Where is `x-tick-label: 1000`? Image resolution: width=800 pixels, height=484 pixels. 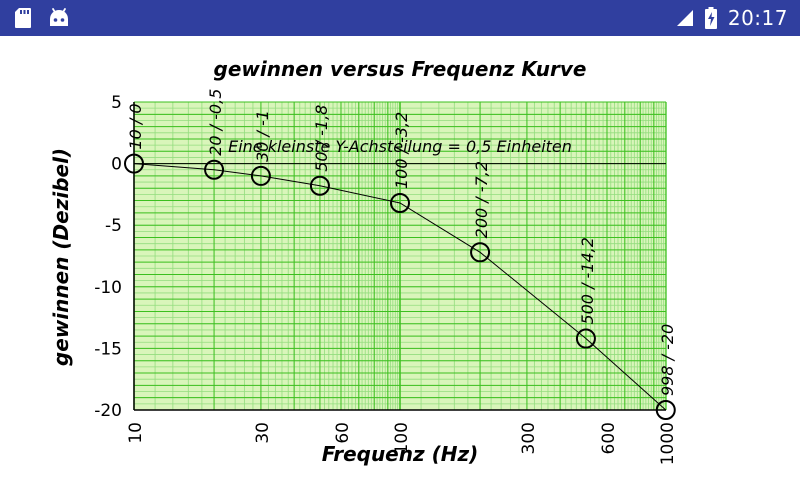
x-tick-label: 1000 is located at coordinates (668, 443).